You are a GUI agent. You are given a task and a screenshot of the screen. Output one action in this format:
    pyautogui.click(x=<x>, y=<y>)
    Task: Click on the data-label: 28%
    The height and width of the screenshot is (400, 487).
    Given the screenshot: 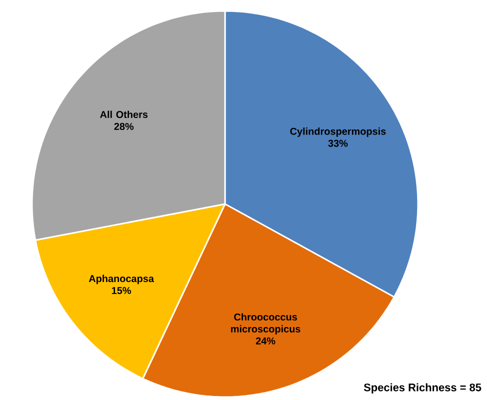 What is the action you would take?
    pyautogui.click(x=124, y=126)
    